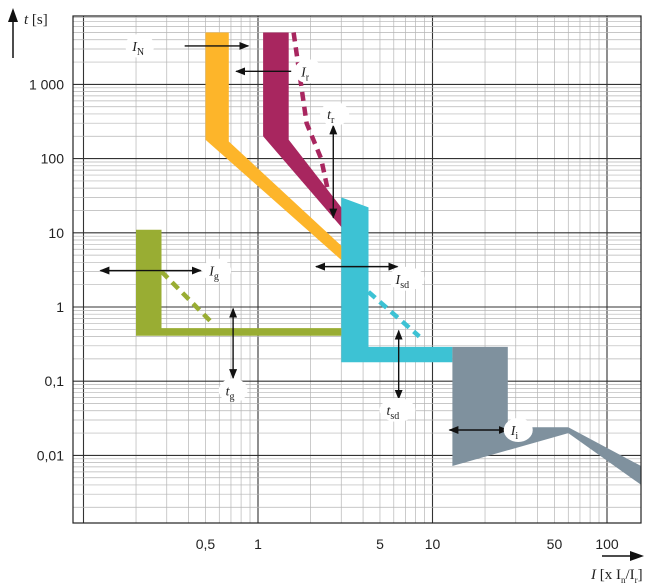  Describe the element at coordinates (516, 436) in the screenshot. I see `annotation-sub: i` at that location.